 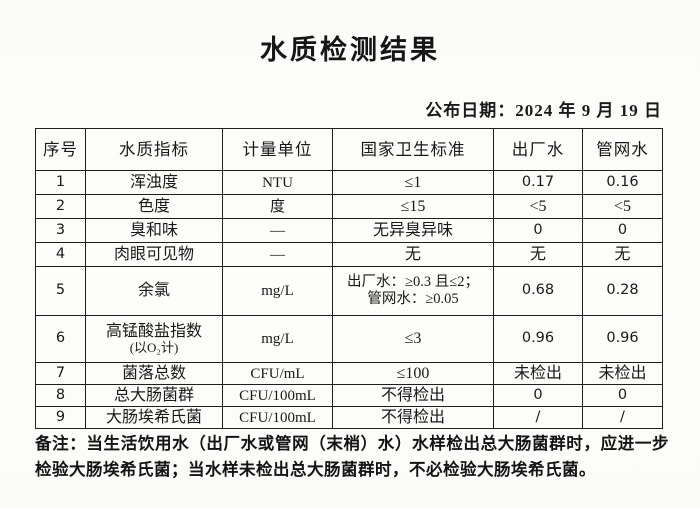 I want to click on table-row: 4 肉眼可见物 — 无 无 无, so click(x=349, y=254).